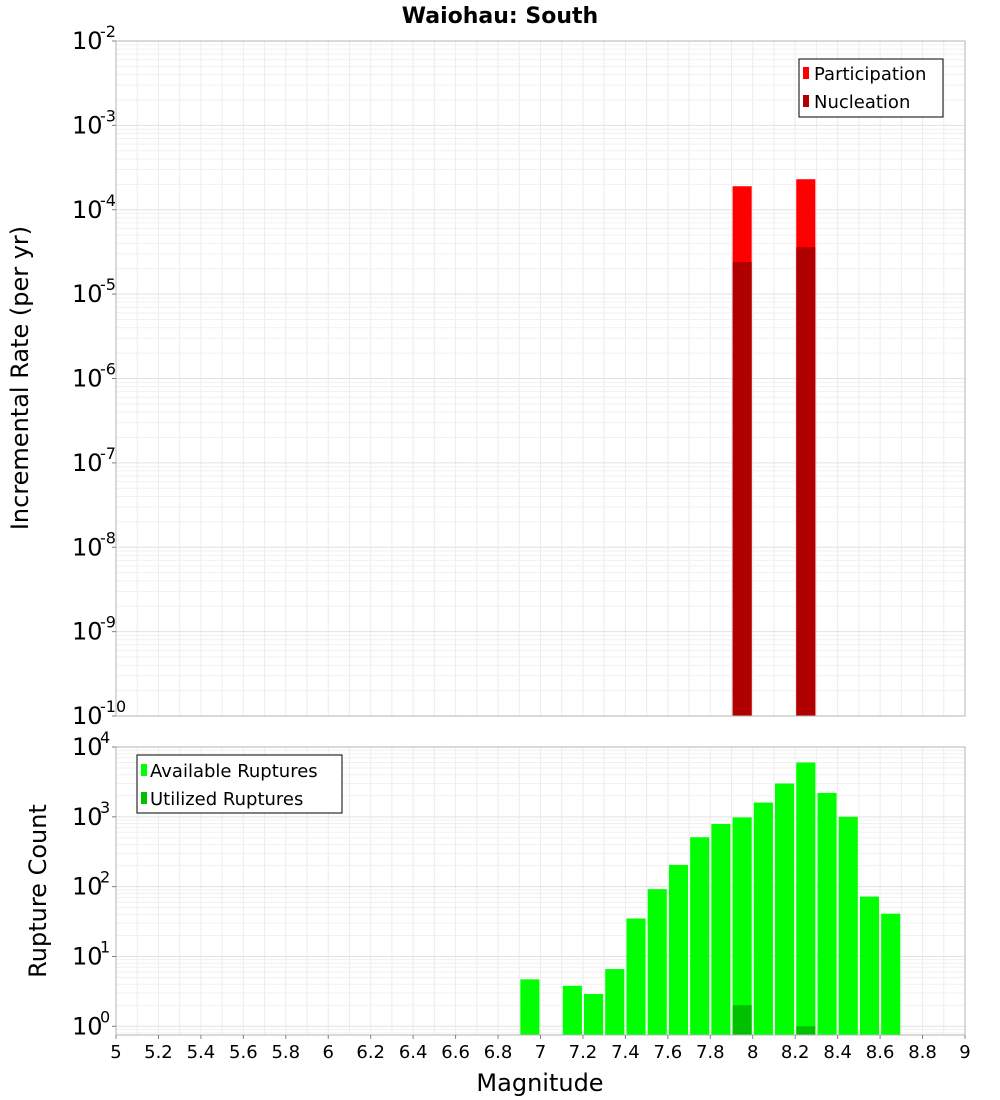  Describe the element at coordinates (108, 453) in the screenshot. I see `y-tick-exp: -7` at that location.